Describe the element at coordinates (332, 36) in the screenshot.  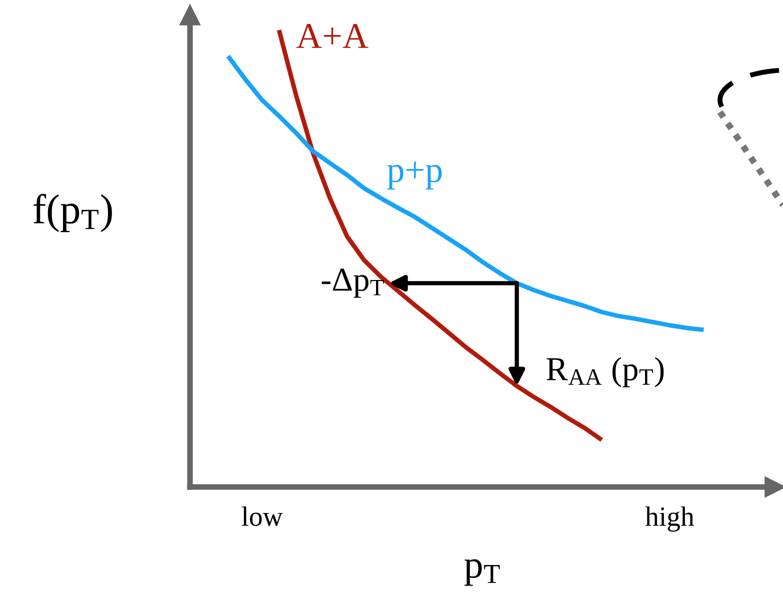
I see `series-label: A+A` at that location.